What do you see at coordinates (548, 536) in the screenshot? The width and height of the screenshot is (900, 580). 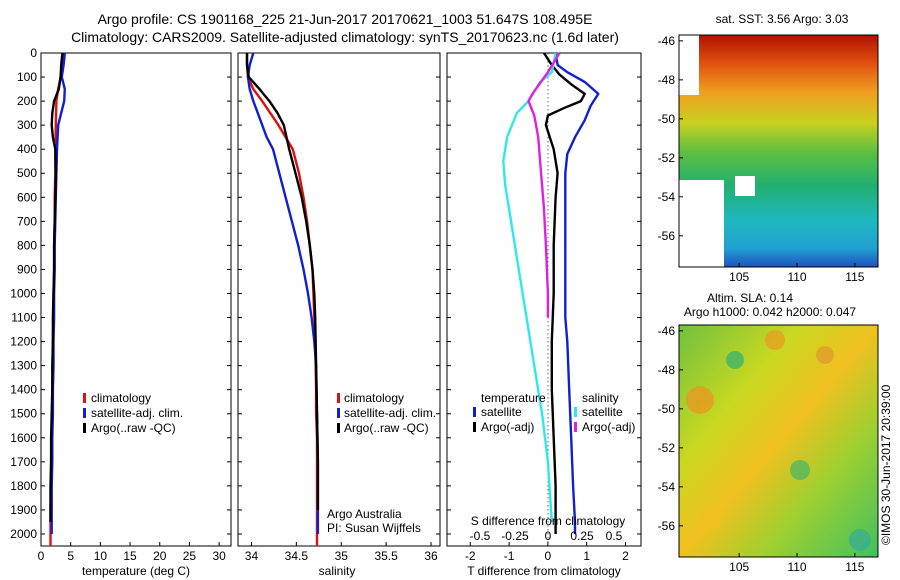 I see `s-tick-0: 0` at bounding box center [548, 536].